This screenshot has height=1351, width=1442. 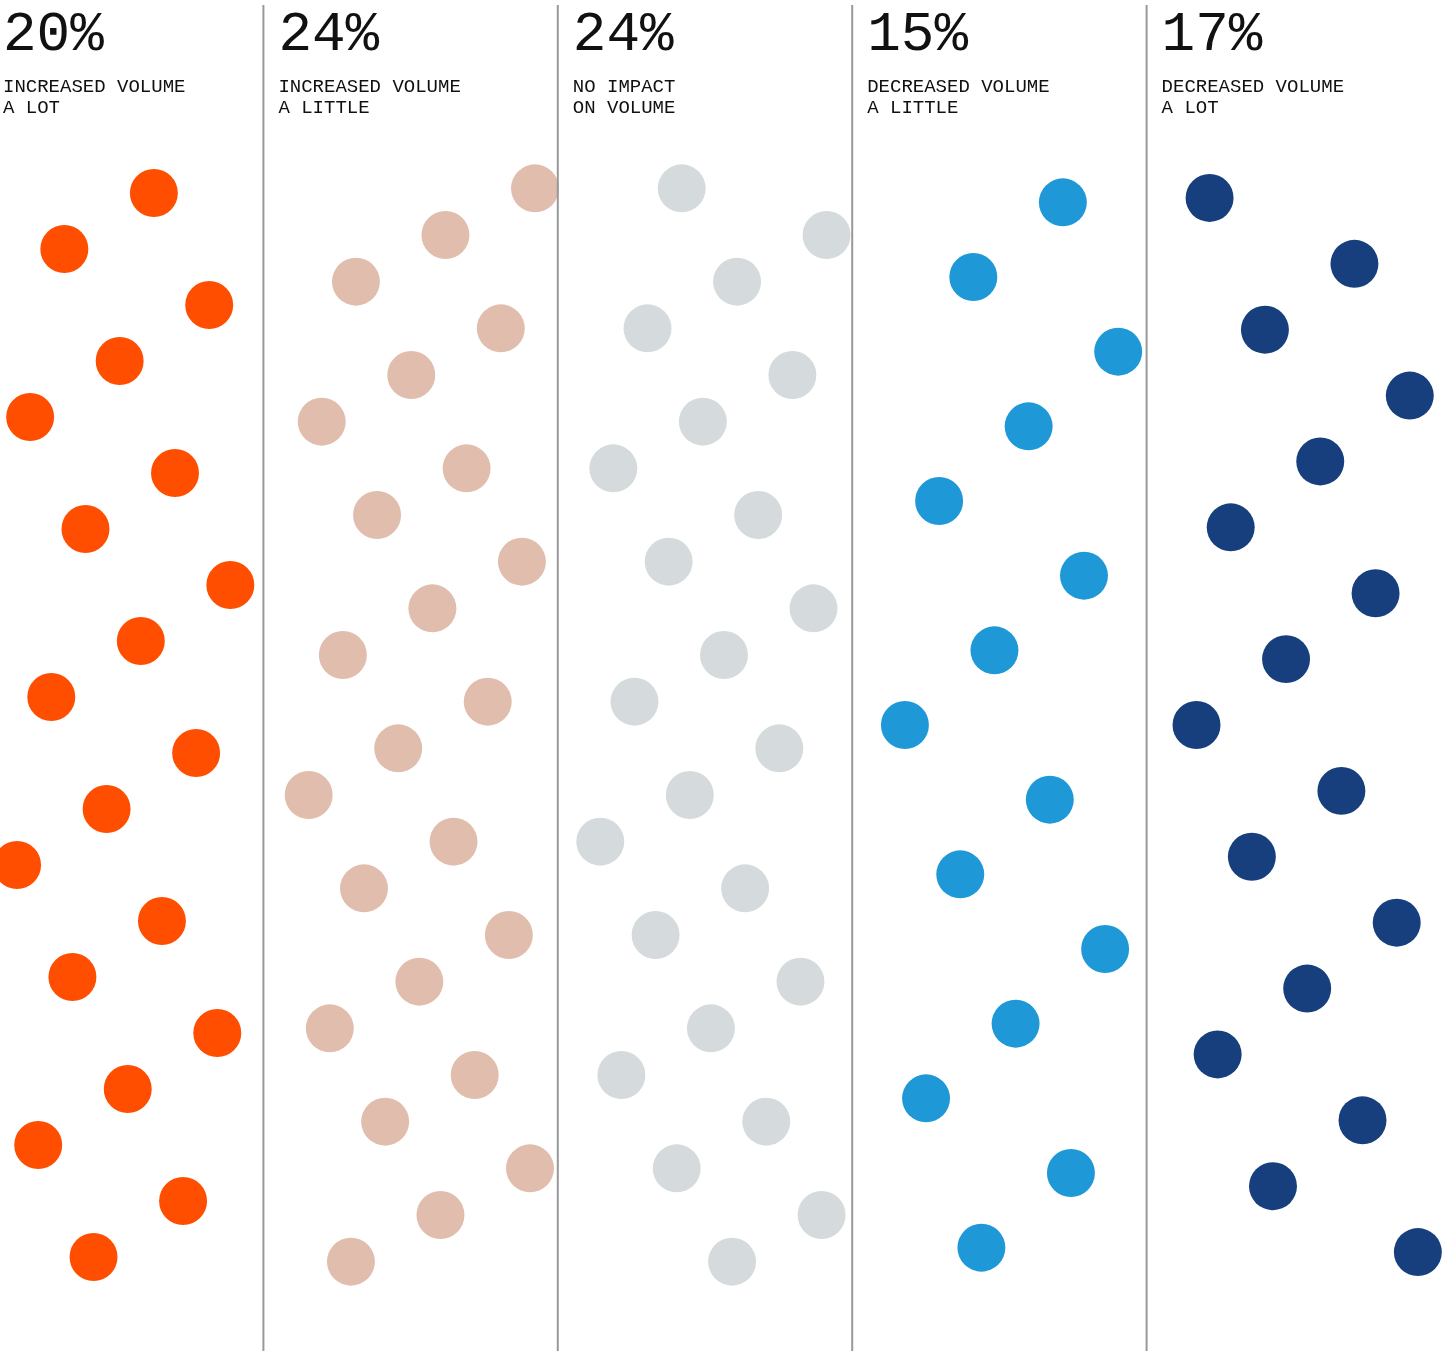 What do you see at coordinates (624, 97) in the screenshot?
I see `category-label: NO IMPACT ON VOLUME` at bounding box center [624, 97].